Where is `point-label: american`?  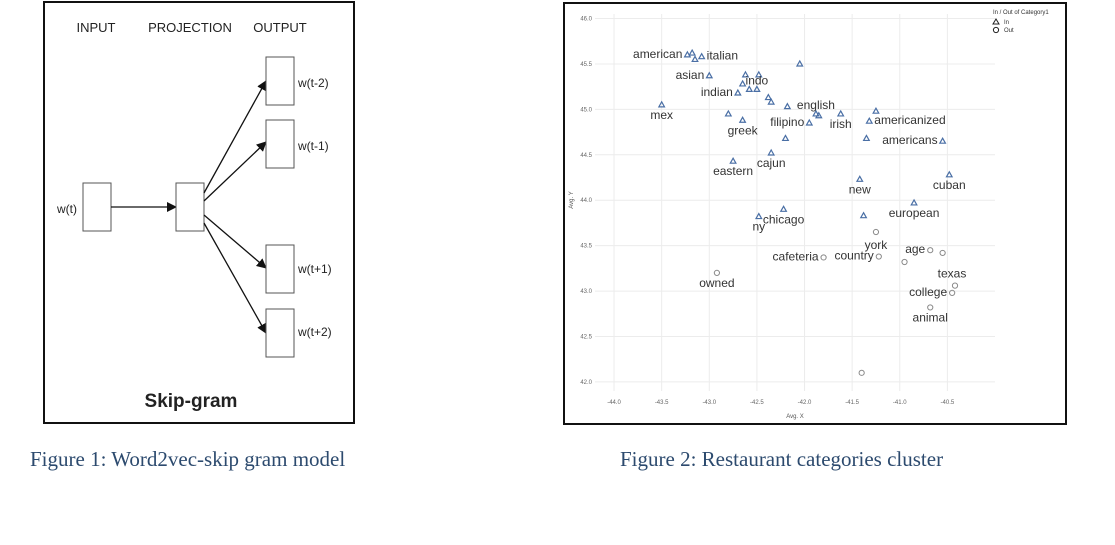
point-label: american is located at coordinates (657, 54).